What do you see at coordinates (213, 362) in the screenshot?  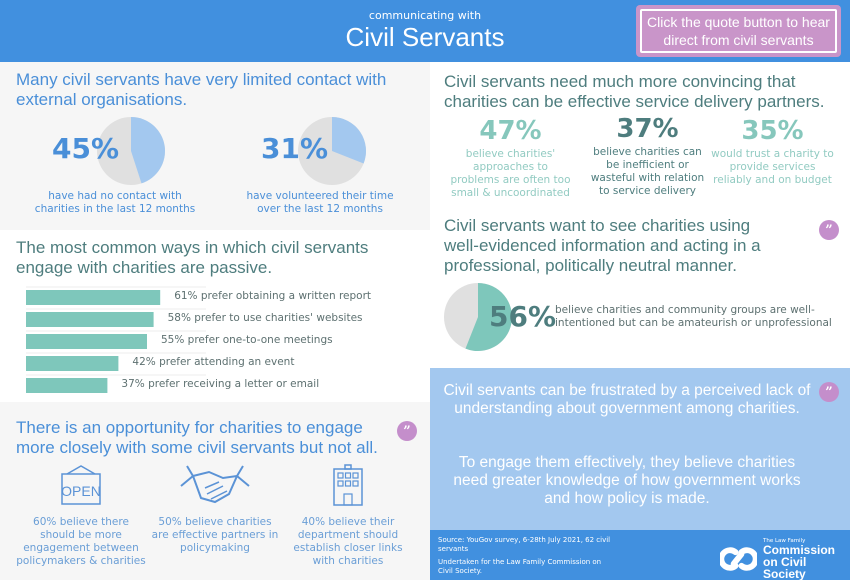 I see `bar-label: 42% prefer attending an event` at bounding box center [213, 362].